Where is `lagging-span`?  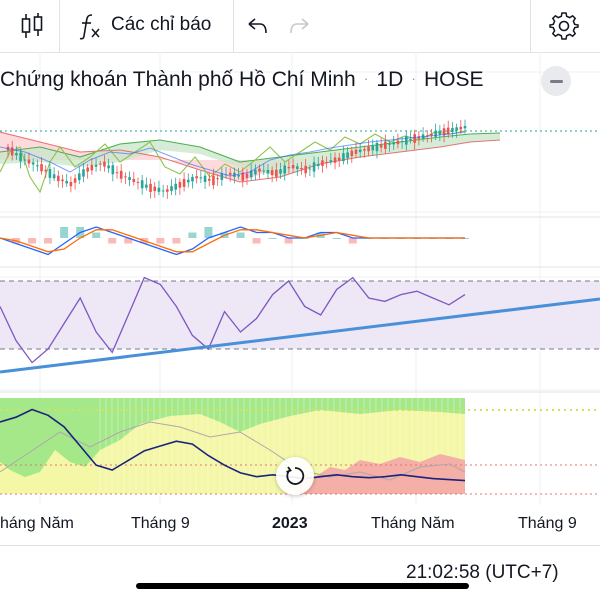
lagging-span is located at coordinates (233, 162).